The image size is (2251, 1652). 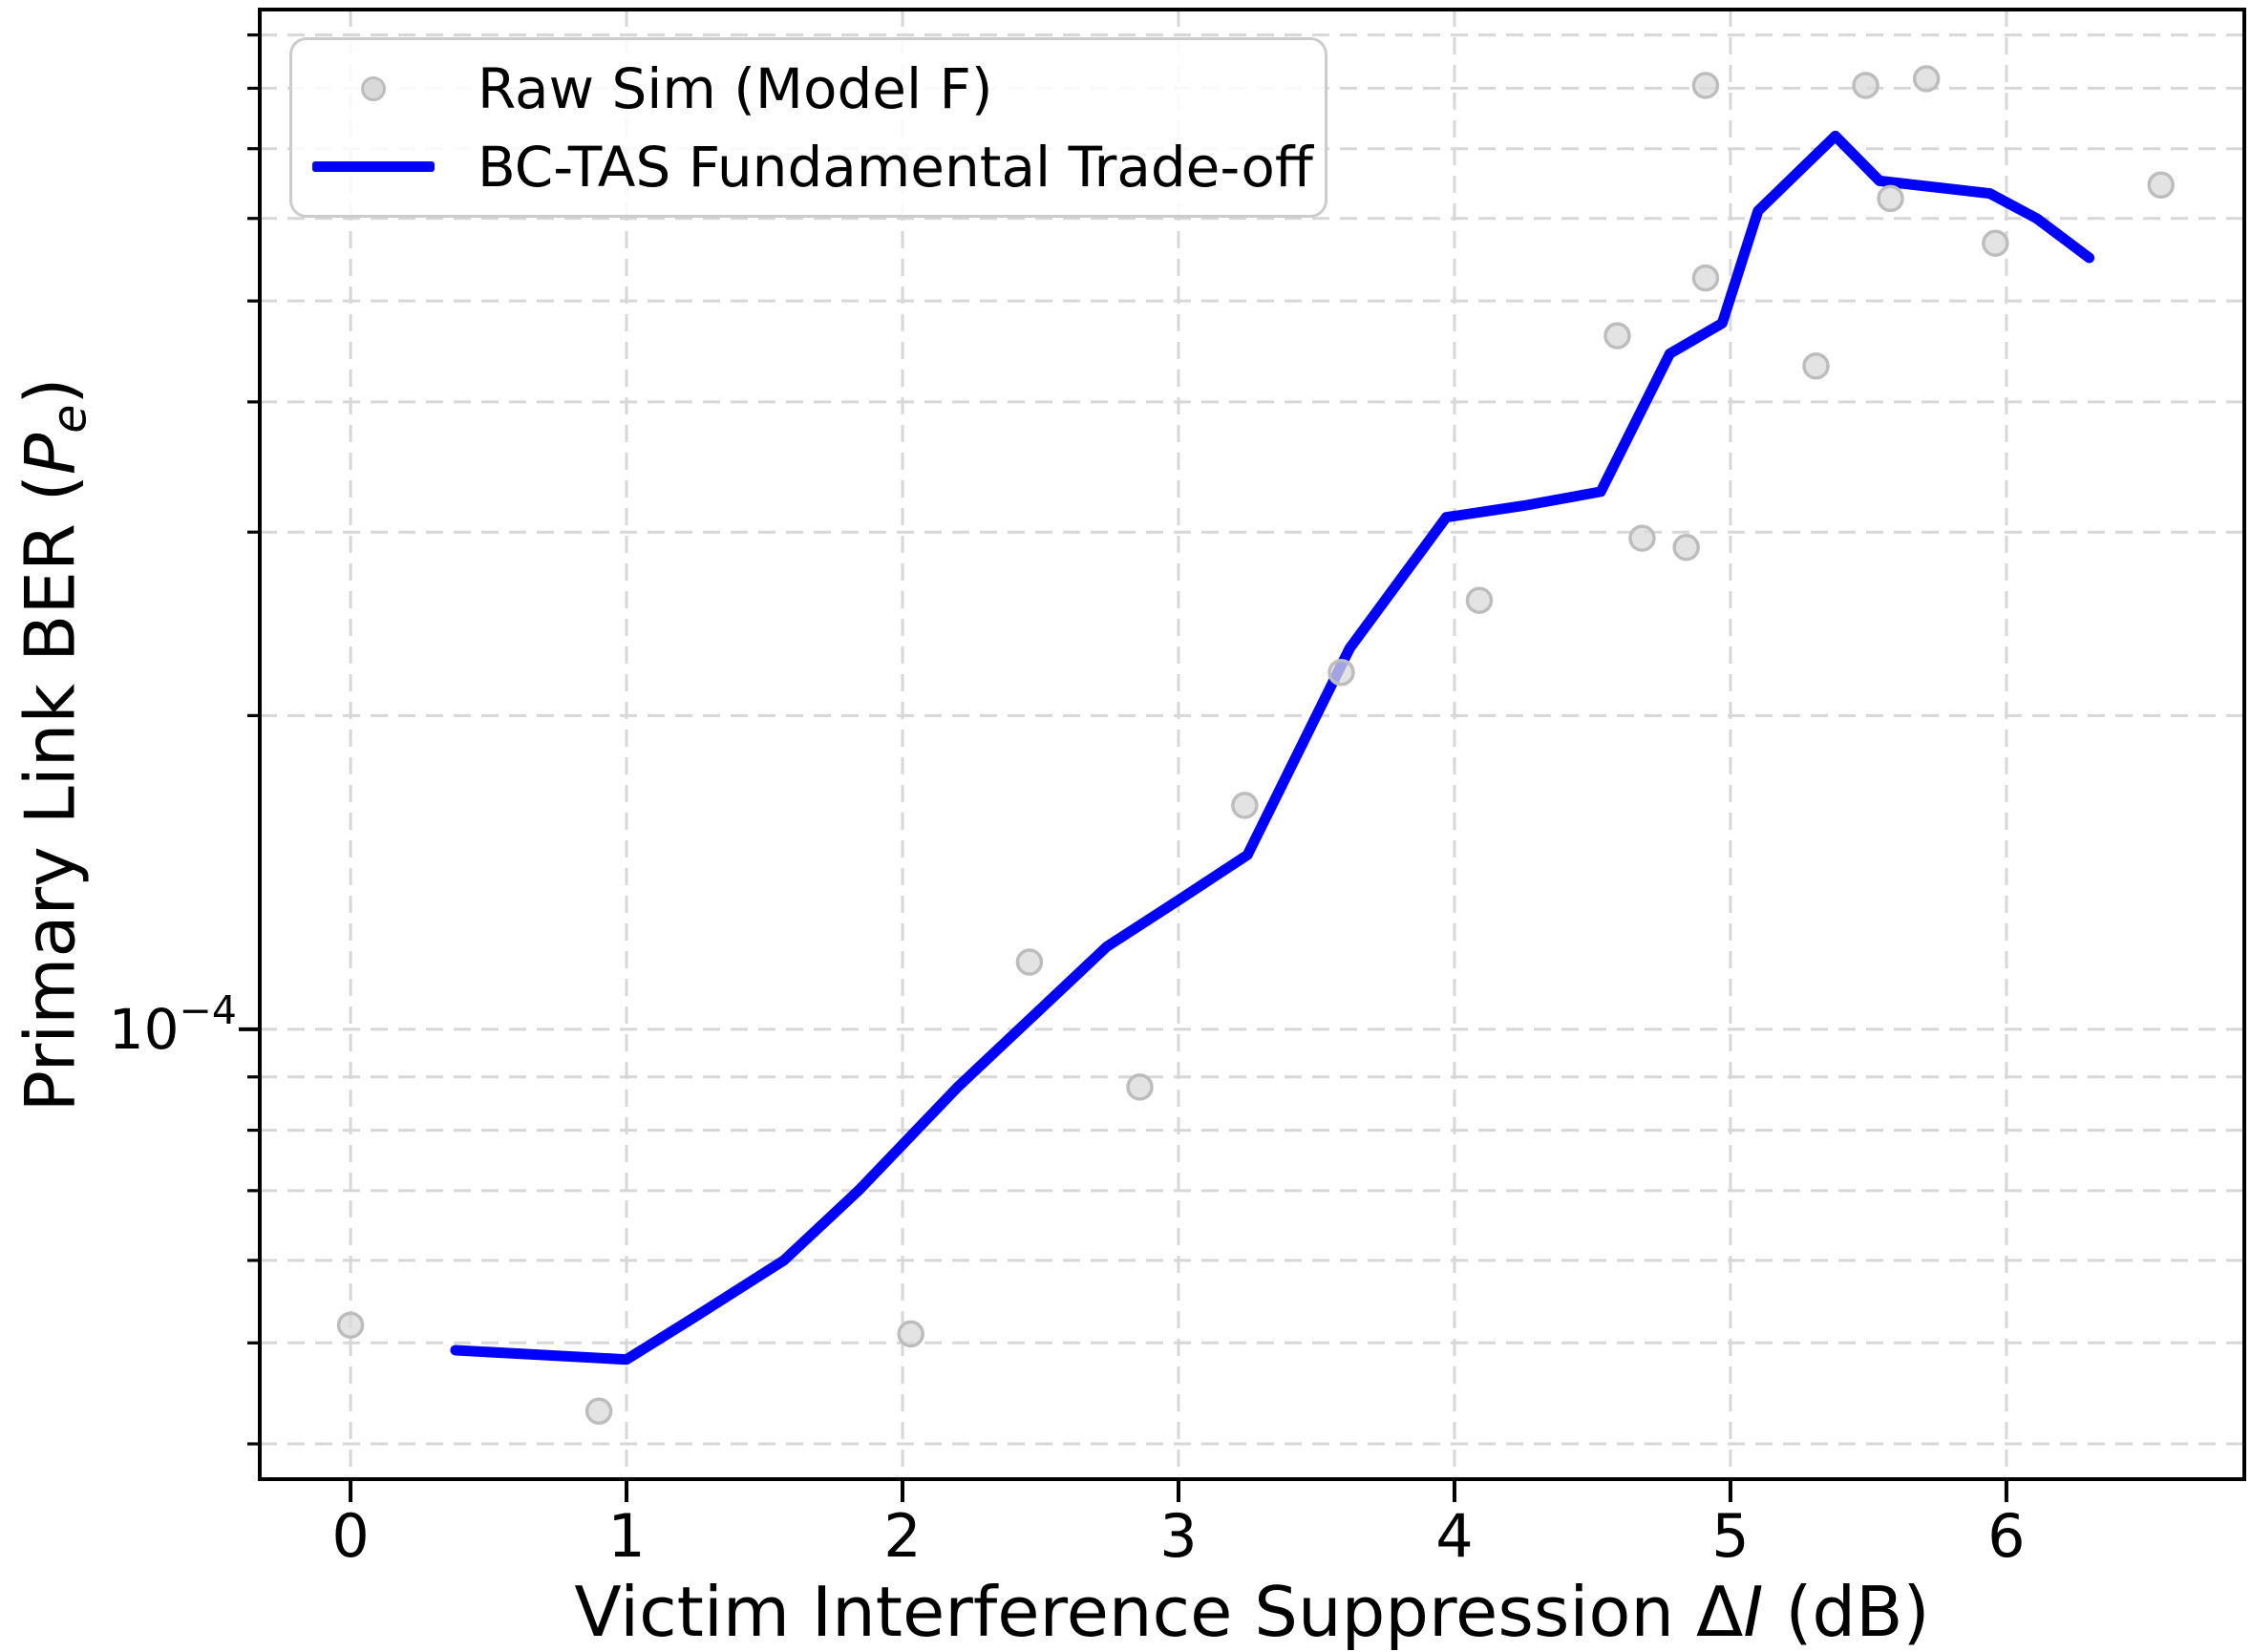 I want to click on line-swatch-icon, so click(x=373, y=166).